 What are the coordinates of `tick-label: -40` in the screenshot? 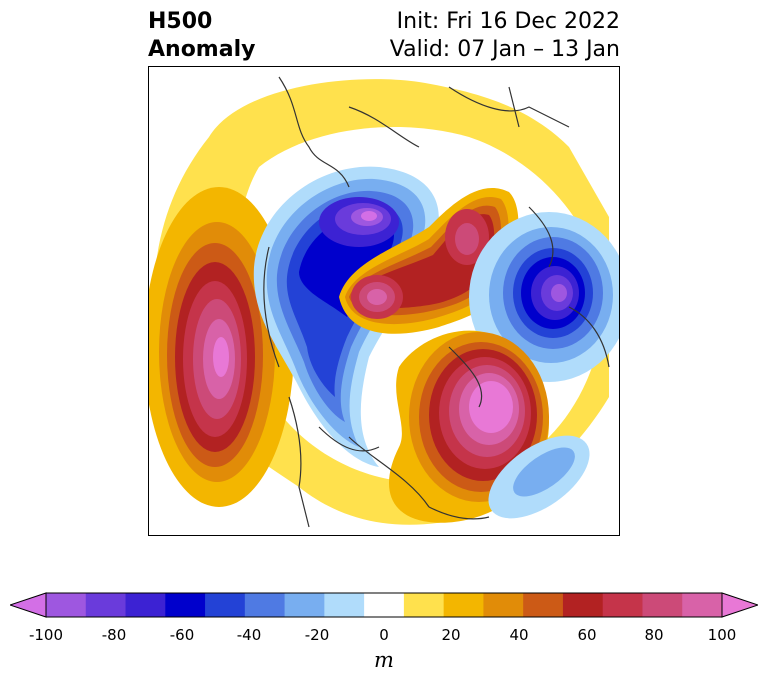 It's located at (249, 635).